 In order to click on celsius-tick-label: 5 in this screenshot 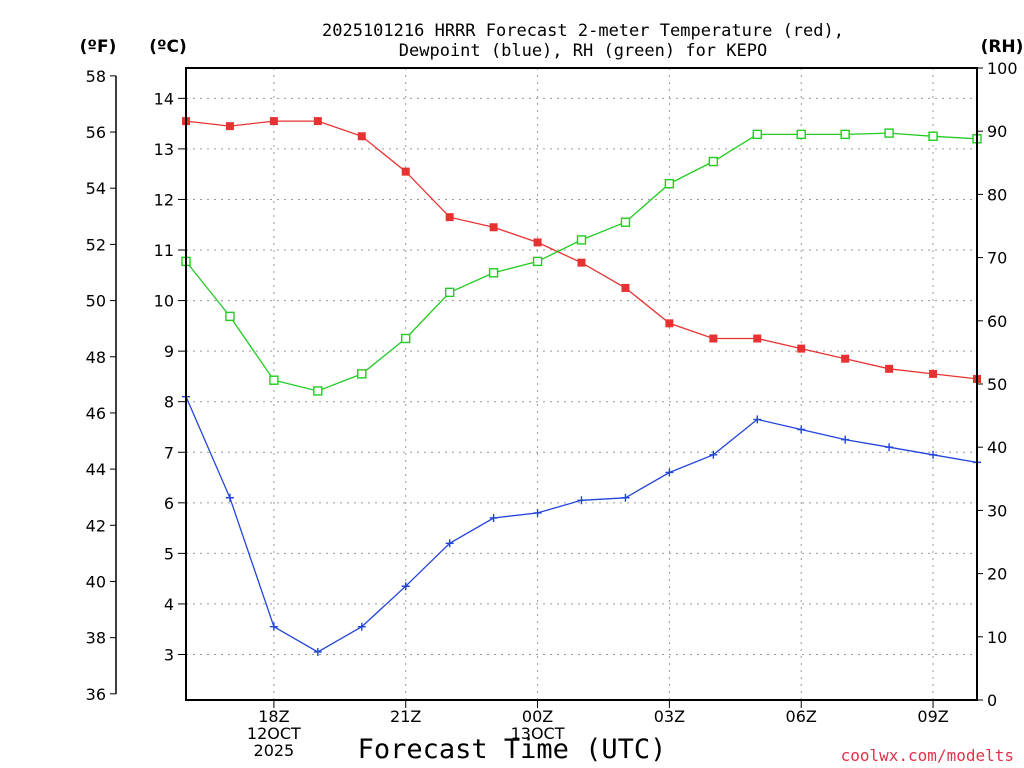, I will do `click(169, 553)`.